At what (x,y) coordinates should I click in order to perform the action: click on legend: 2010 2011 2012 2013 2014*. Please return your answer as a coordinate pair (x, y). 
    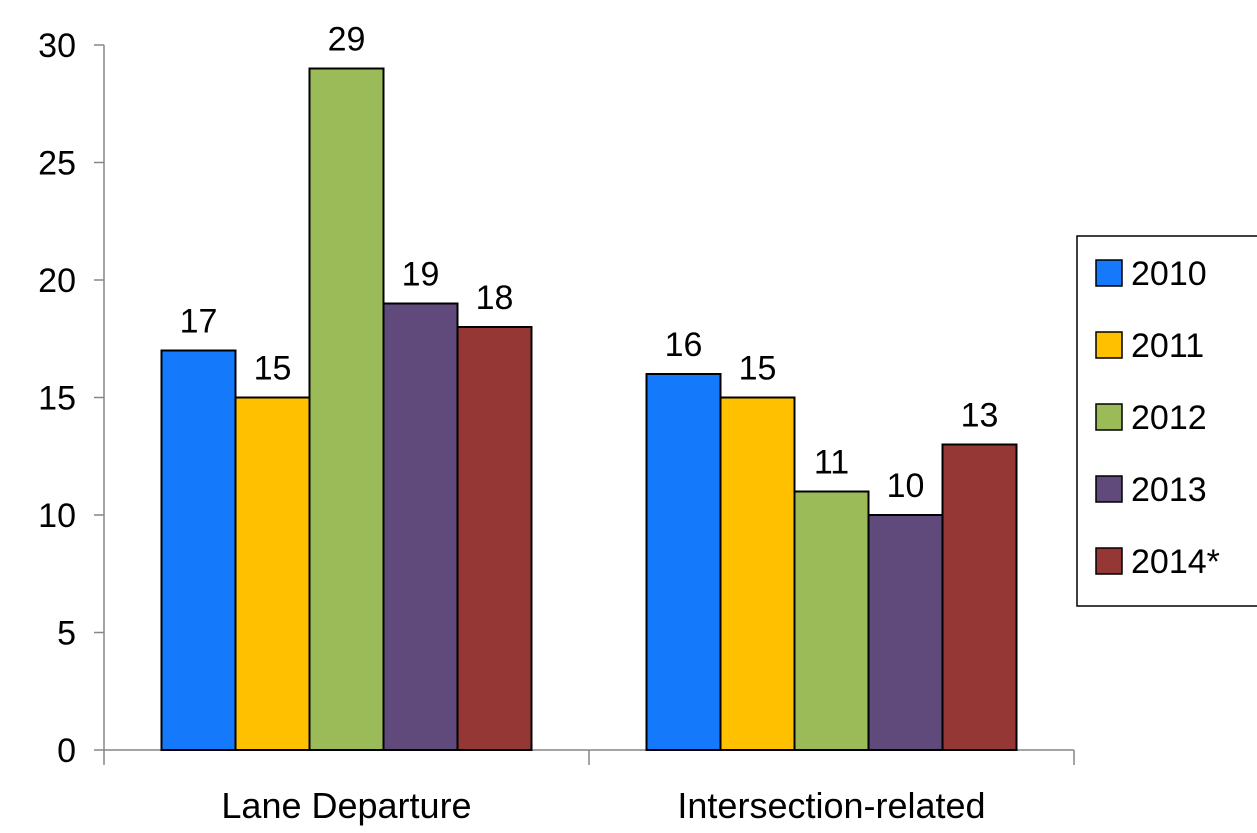
    Looking at the image, I should click on (1166, 421).